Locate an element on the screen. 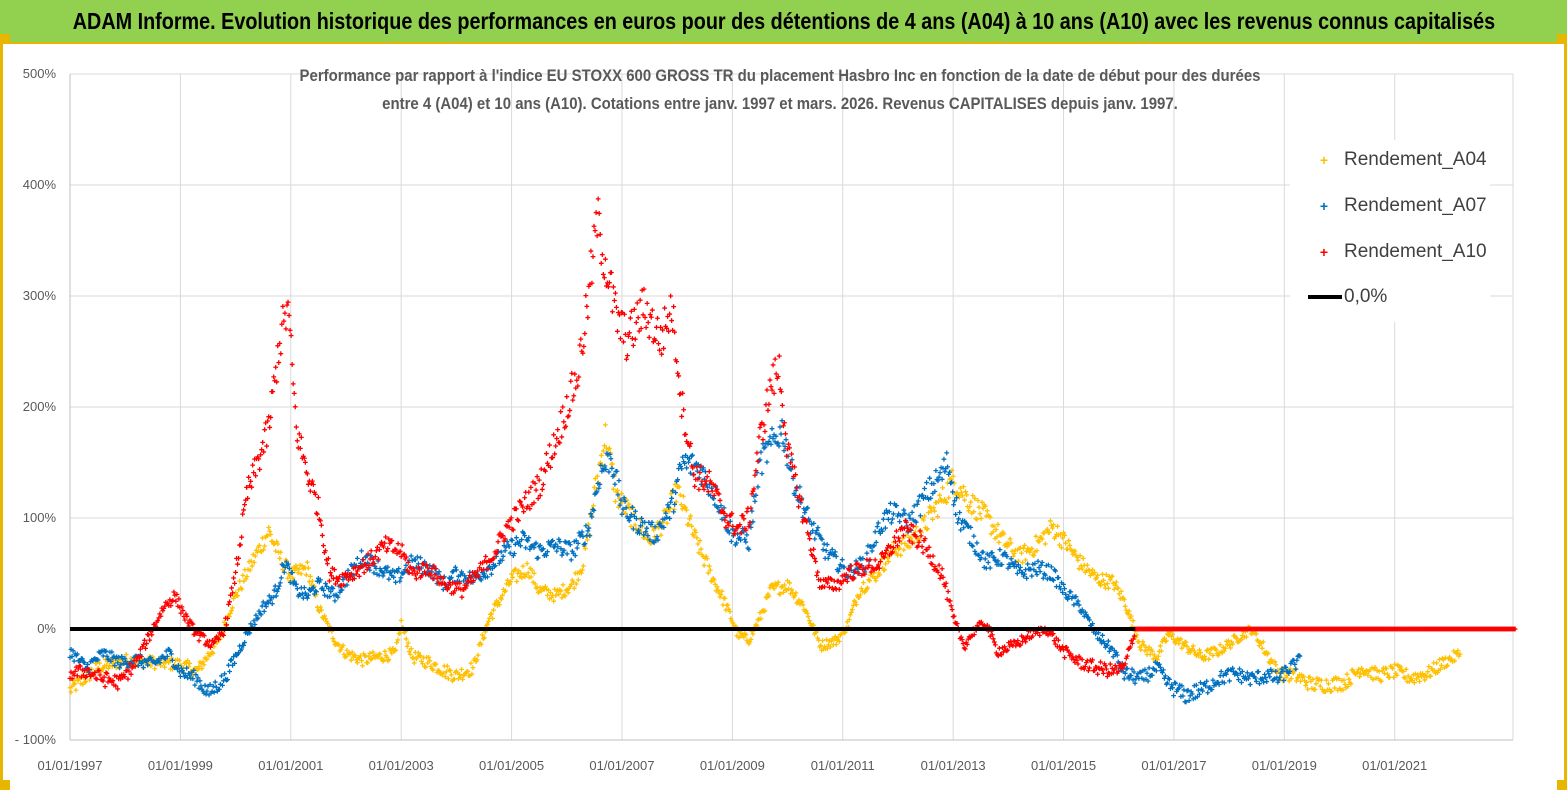  legend-item-a10: + Rendement_A10 is located at coordinates (1395, 252).